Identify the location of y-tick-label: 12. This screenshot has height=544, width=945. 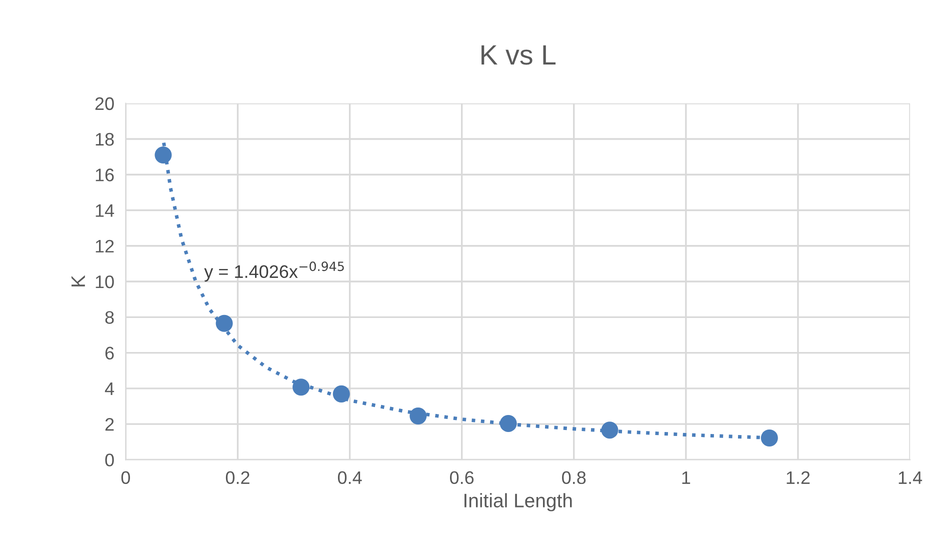
(105, 246).